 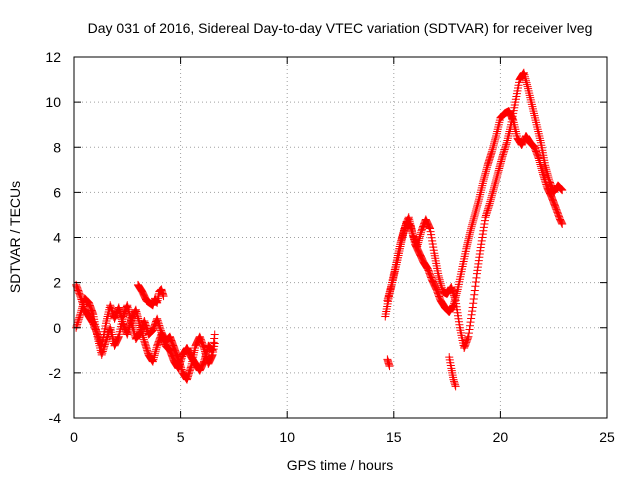 I want to click on y-tick-label: 10, so click(x=53, y=102).